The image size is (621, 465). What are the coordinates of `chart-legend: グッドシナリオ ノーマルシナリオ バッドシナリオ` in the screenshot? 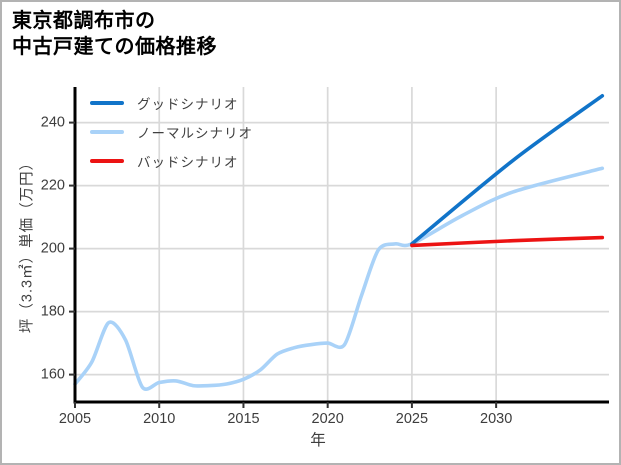 It's located at (171, 132).